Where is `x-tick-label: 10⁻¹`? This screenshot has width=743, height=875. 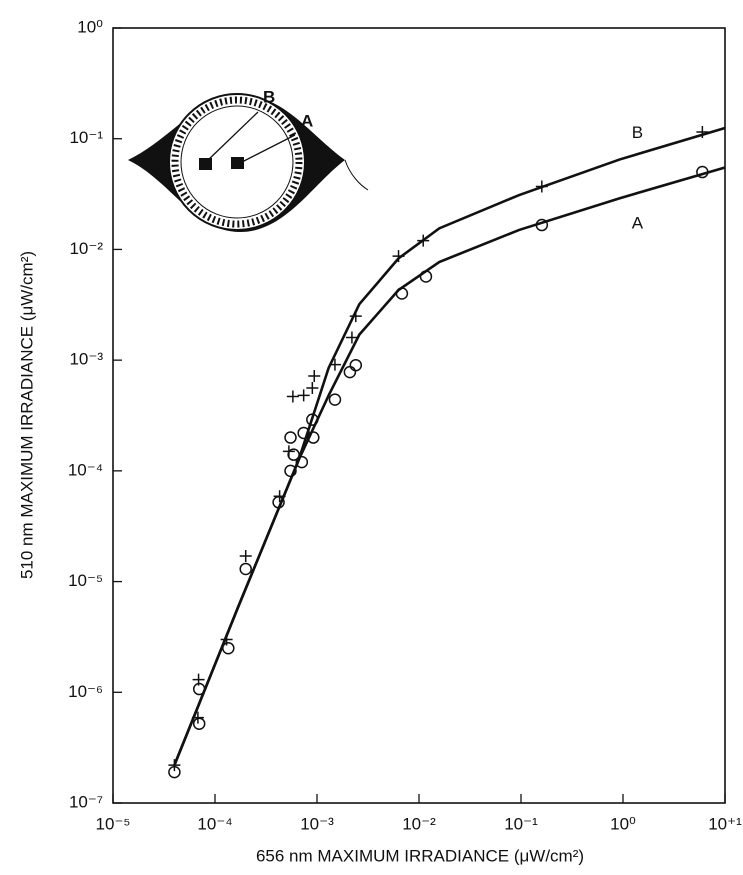
x-tick-label: 10⁻¹ is located at coordinates (521, 823).